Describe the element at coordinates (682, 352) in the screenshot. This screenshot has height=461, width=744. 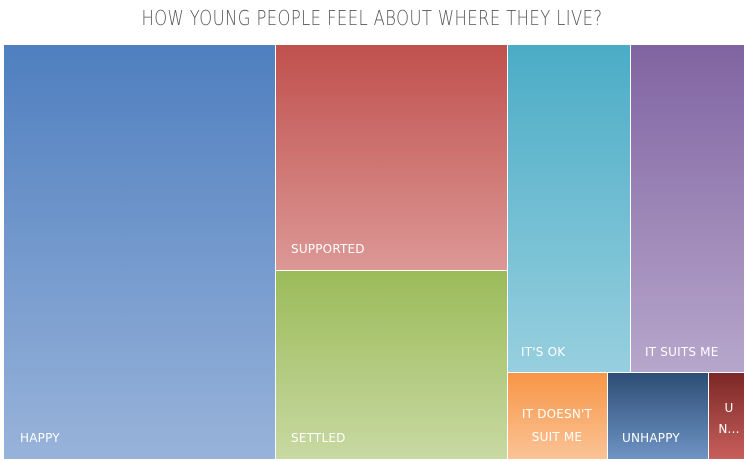
I see `tile-label-it-suits-me: IT SUITS ME` at that location.